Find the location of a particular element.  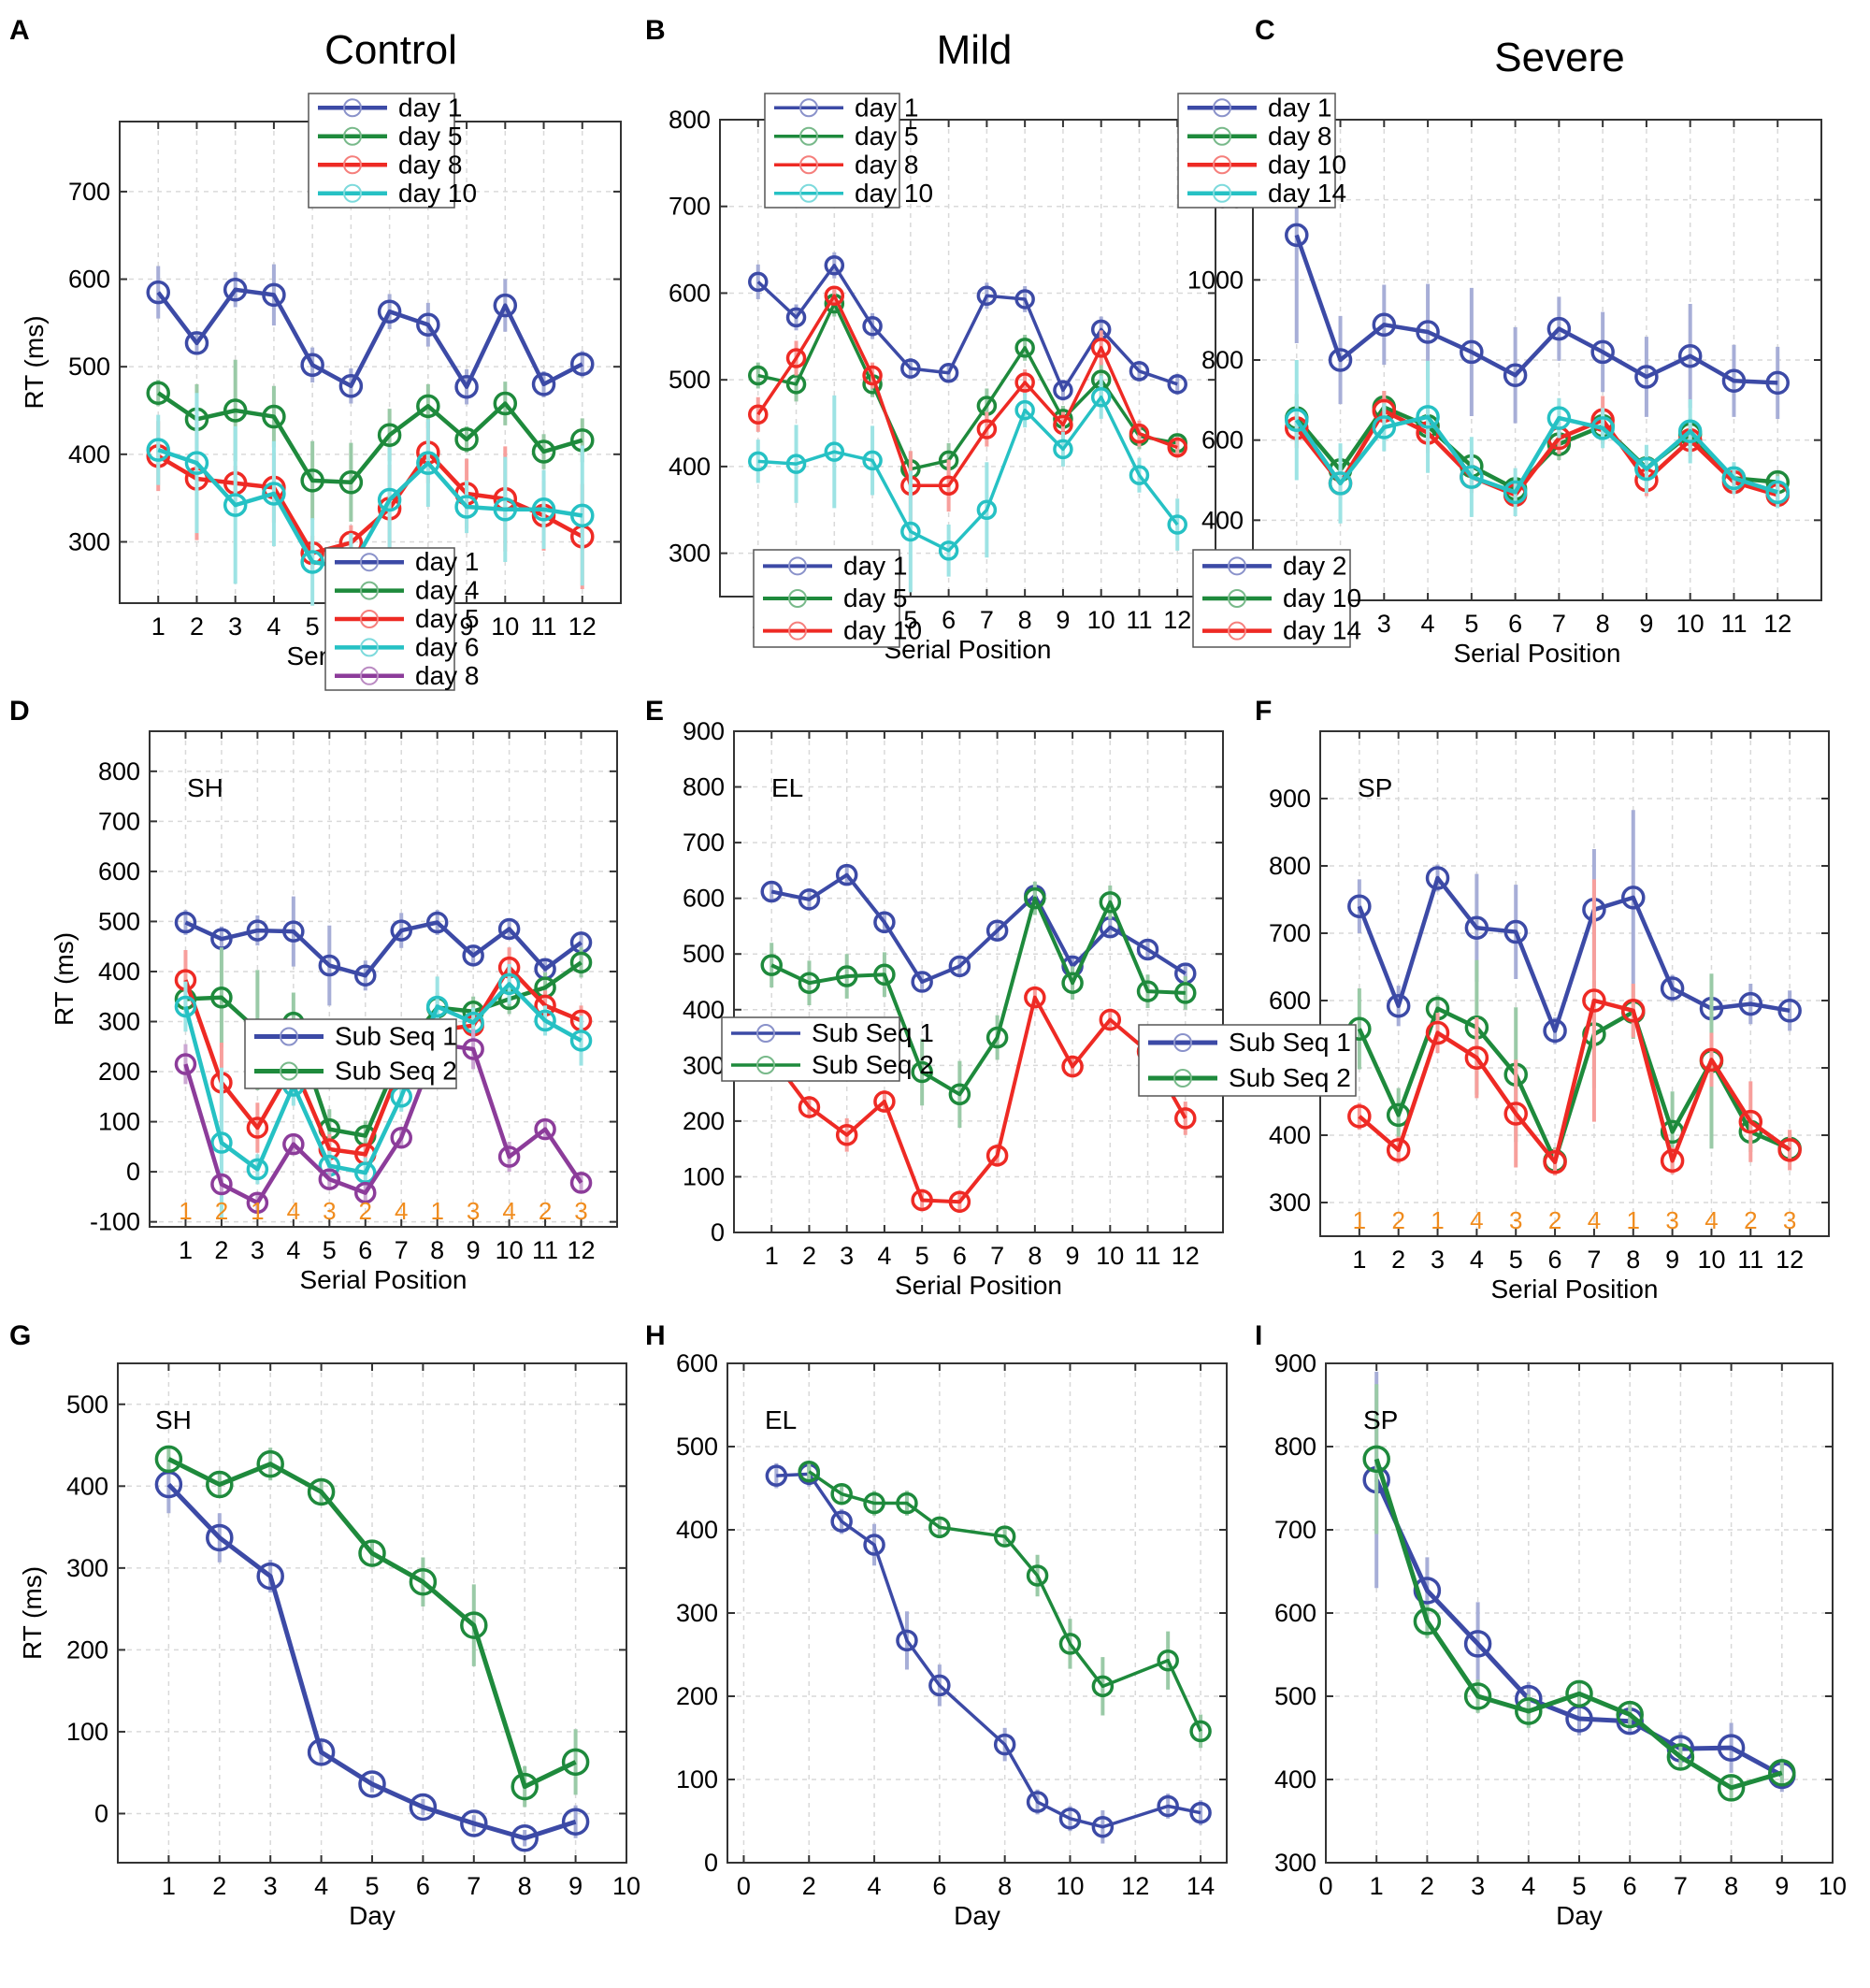

x-tick-label: 1 is located at coordinates (1377, 1886).